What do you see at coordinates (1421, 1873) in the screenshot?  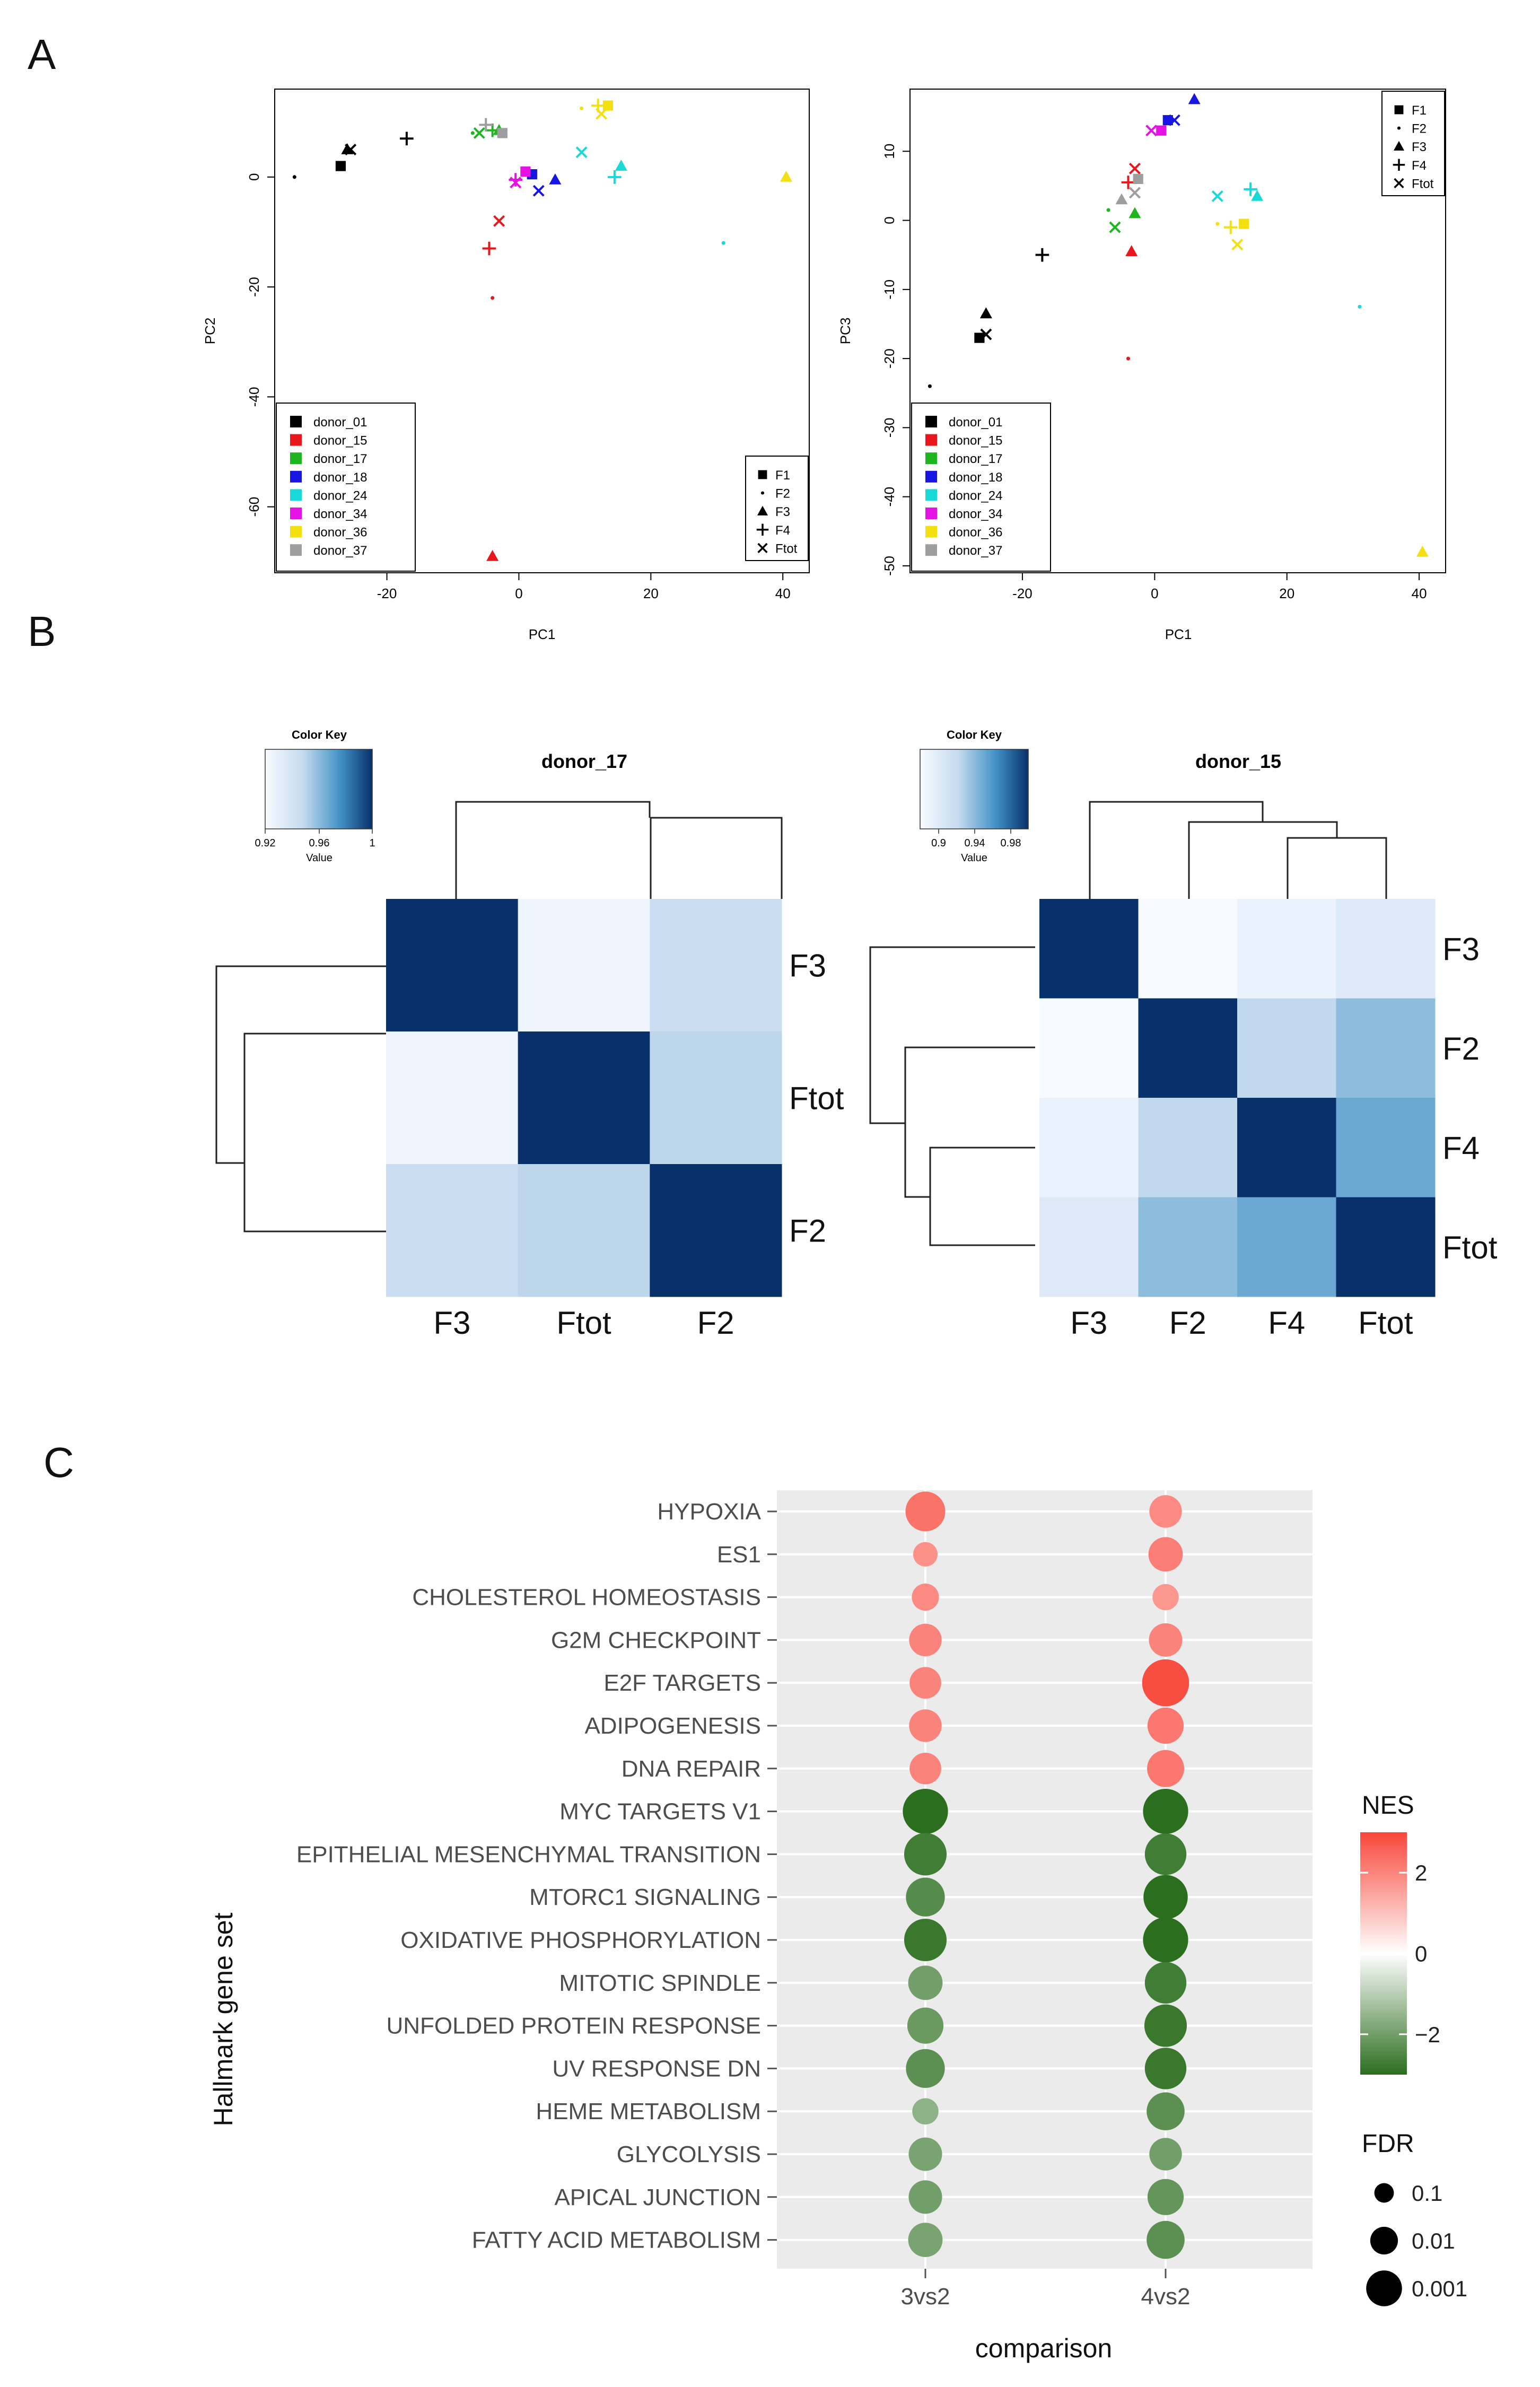 I see `nes-tick-label: 2` at bounding box center [1421, 1873].